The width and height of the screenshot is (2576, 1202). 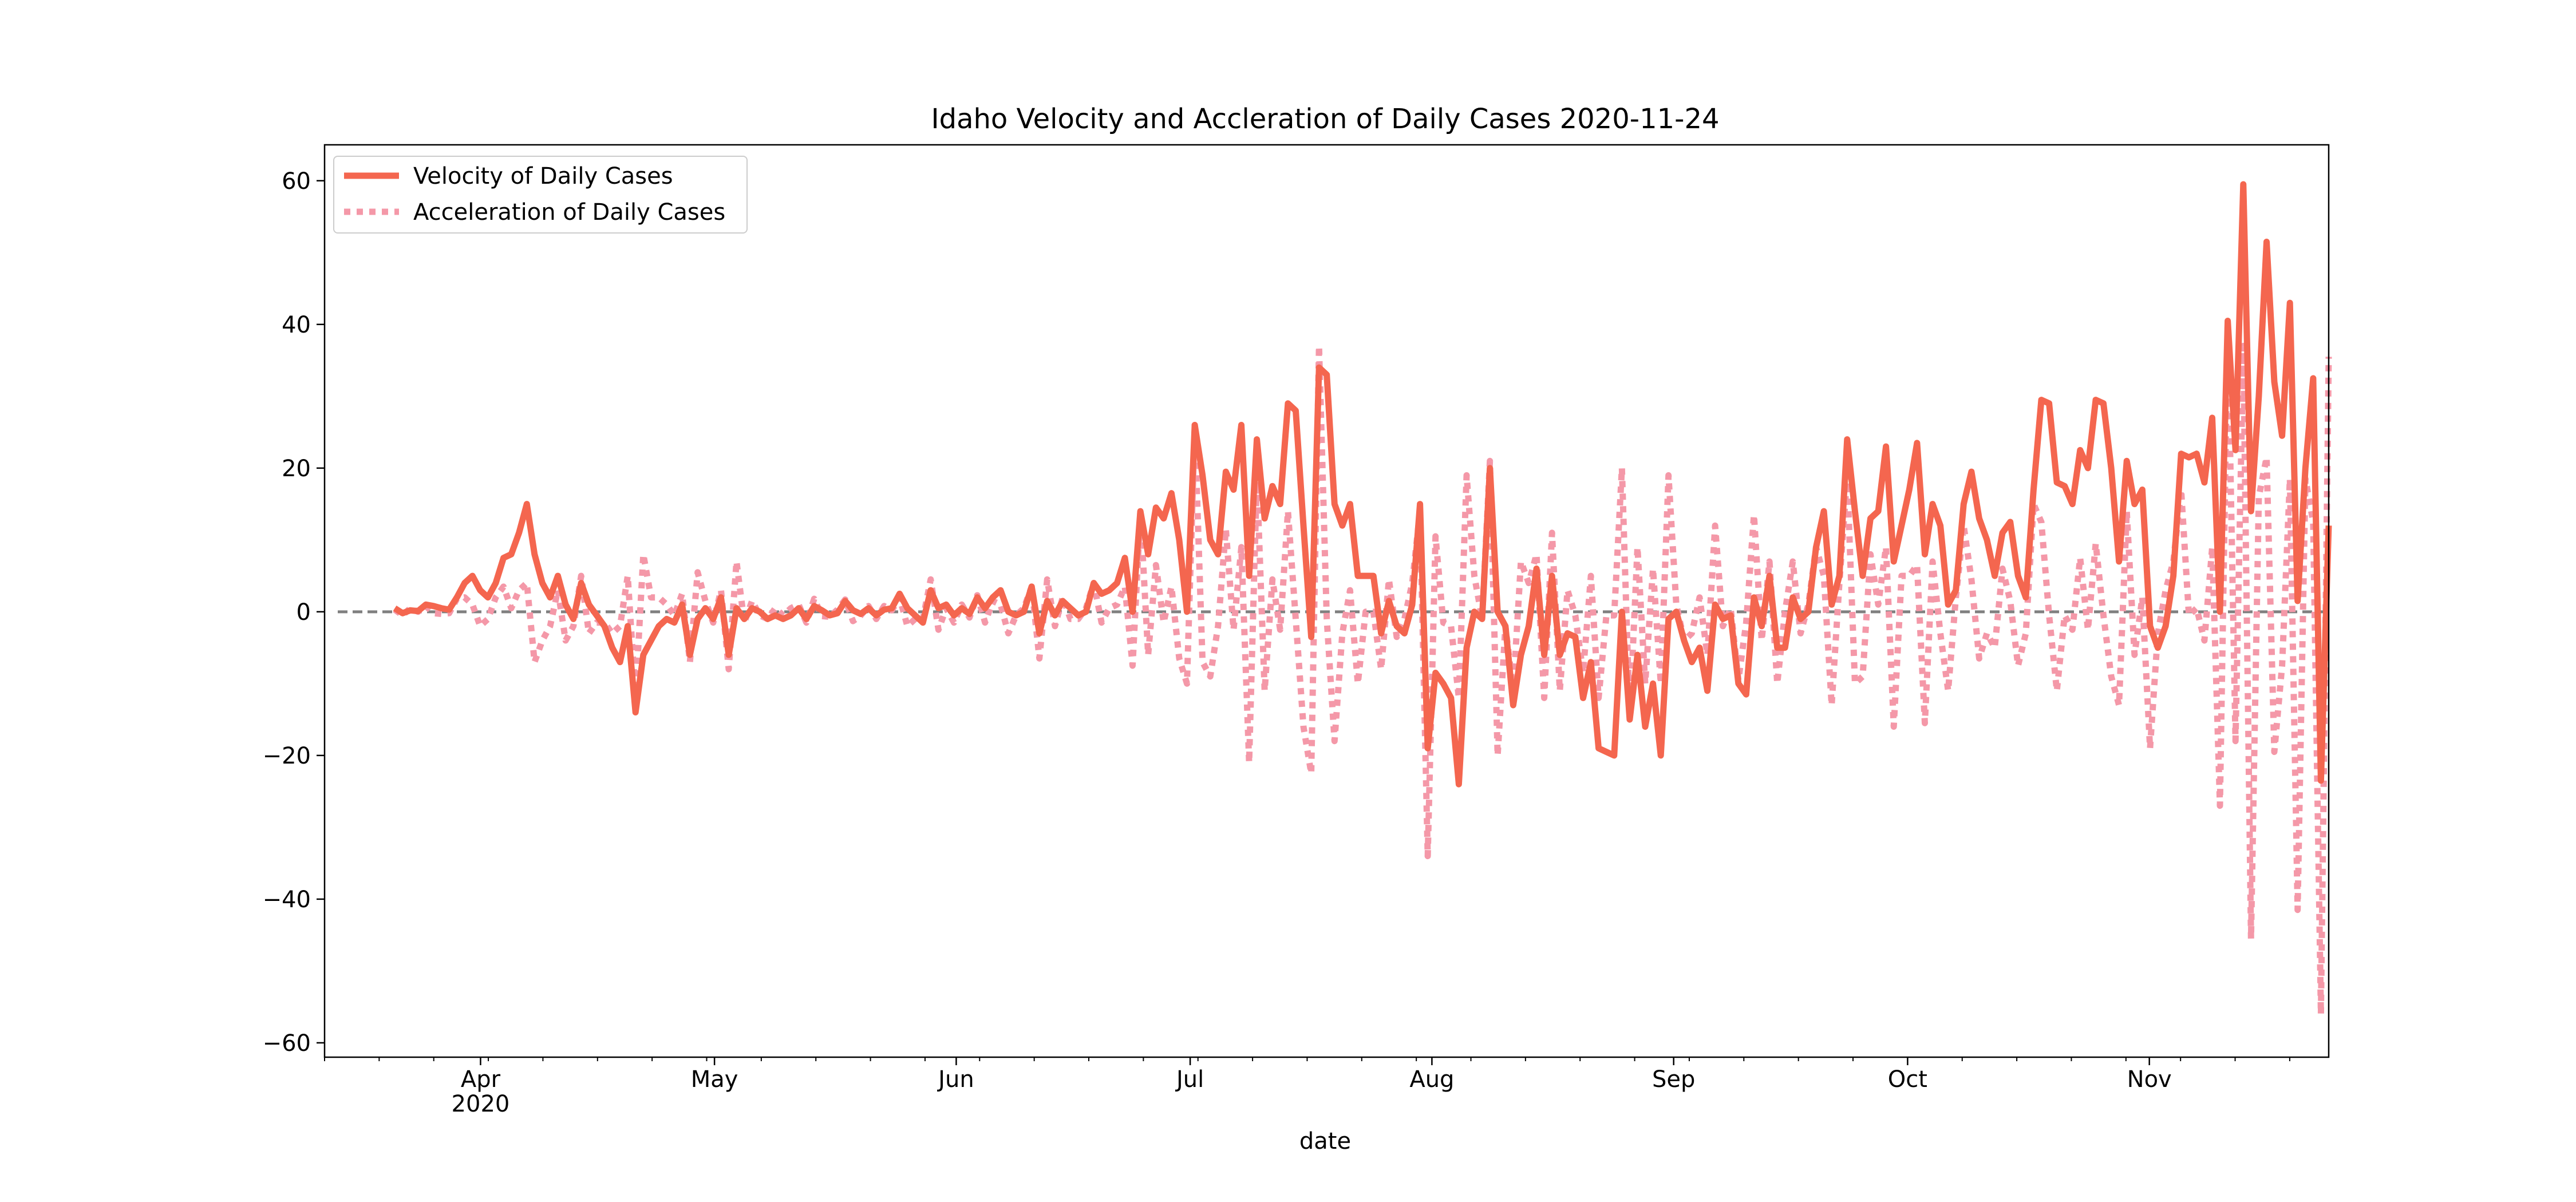 What do you see at coordinates (1673, 1079) in the screenshot?
I see `x-tick-label: Sep` at bounding box center [1673, 1079].